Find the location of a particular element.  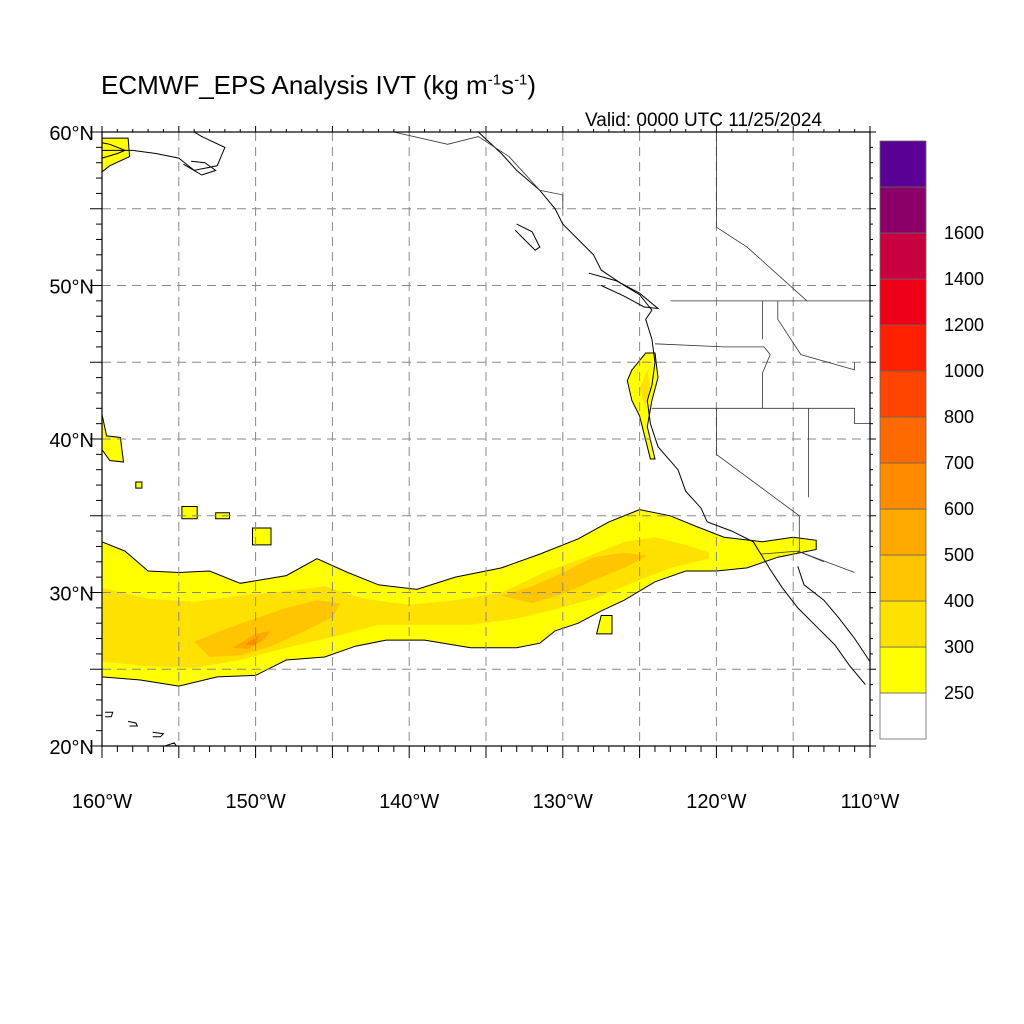

lon-label: 110°W is located at coordinates (870, 802).